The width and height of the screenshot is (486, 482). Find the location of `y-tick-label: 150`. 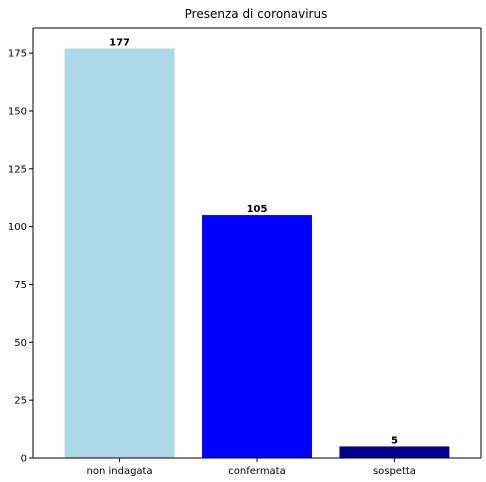

y-tick-label: 150 is located at coordinates (17, 111).